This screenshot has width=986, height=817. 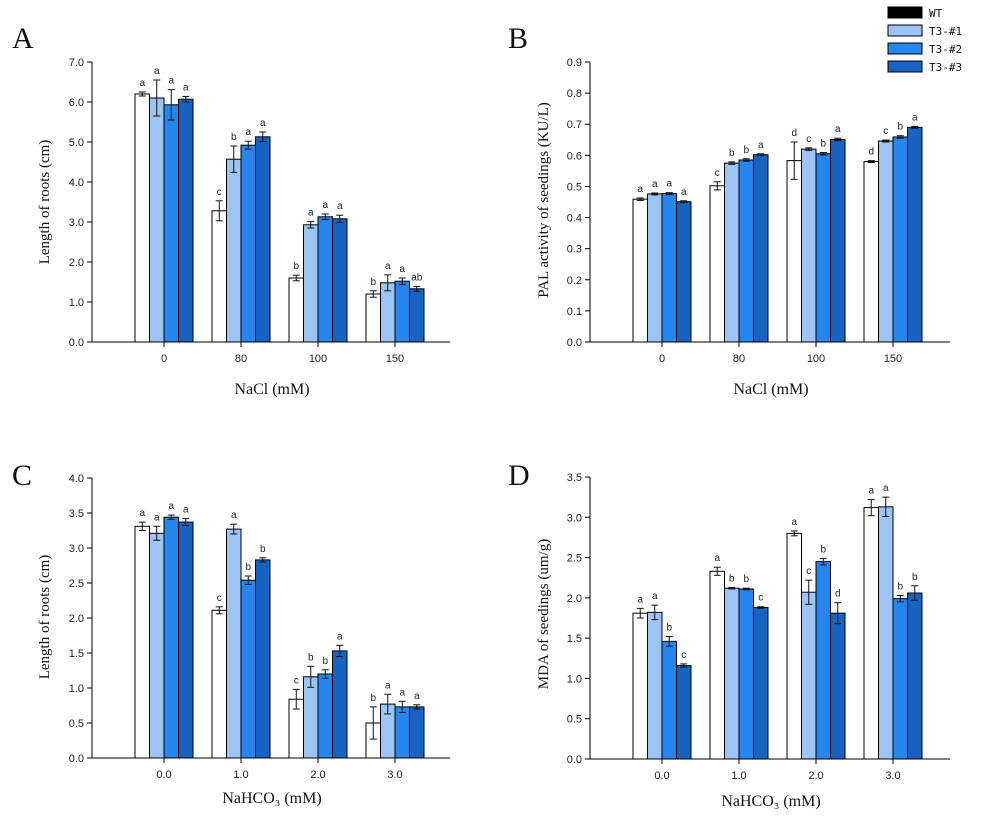 What do you see at coordinates (76, 183) in the screenshot?
I see `panel-a-y-tick-label: 4.0` at bounding box center [76, 183].